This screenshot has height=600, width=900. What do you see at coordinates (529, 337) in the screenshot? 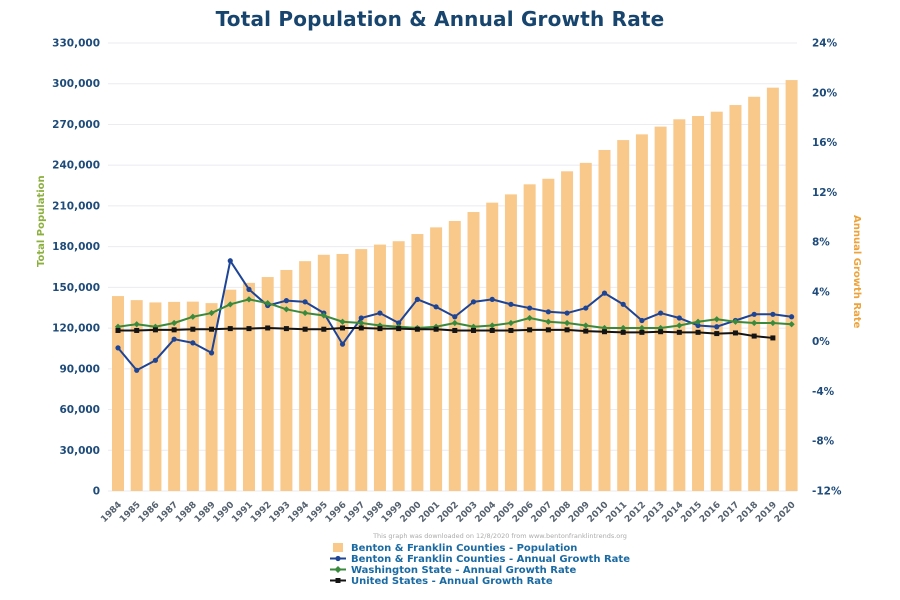
I see `bar-2006` at bounding box center [529, 337].